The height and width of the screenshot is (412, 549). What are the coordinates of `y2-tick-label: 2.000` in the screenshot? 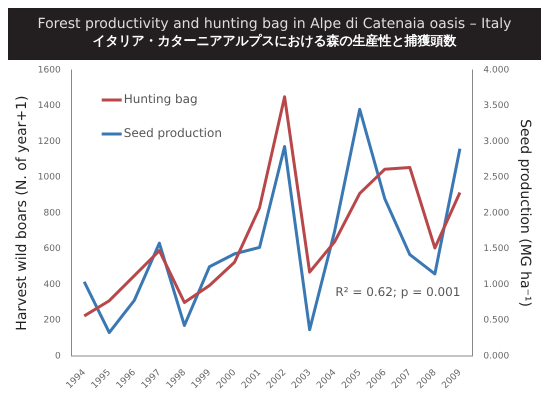 It's located at (496, 213).